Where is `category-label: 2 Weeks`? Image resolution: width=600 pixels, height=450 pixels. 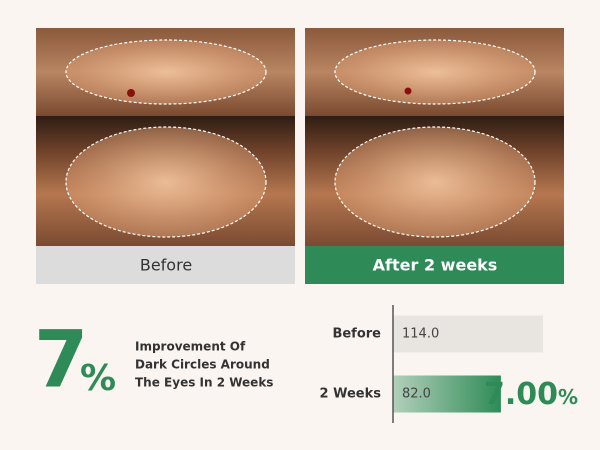 category-label: 2 Weeks is located at coordinates (351, 394).